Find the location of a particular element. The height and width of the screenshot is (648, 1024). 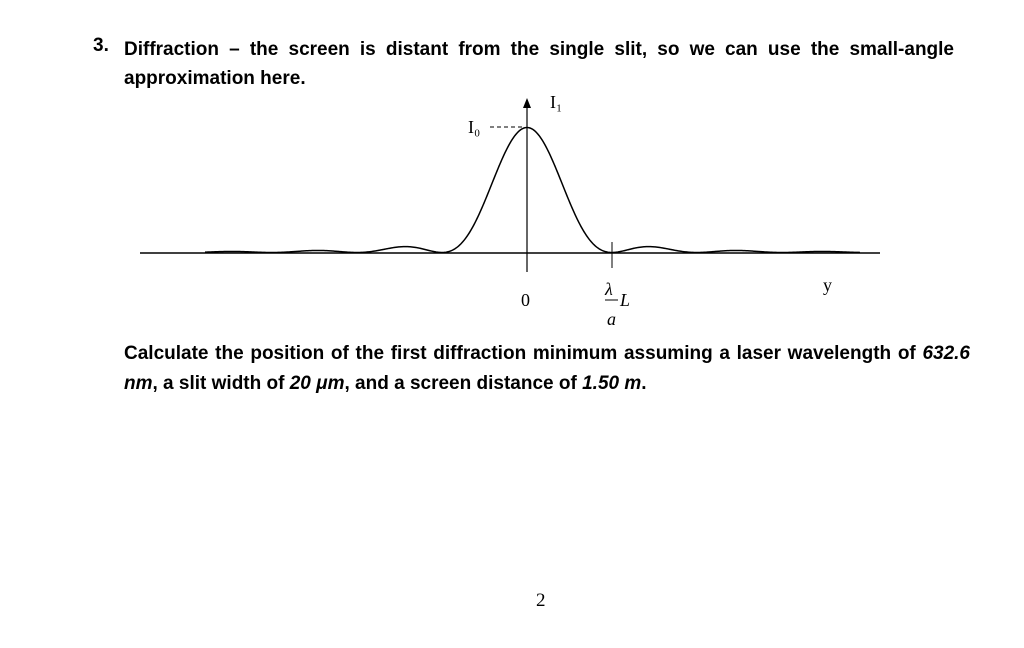

center-label: I₀ is located at coordinates (474, 127).